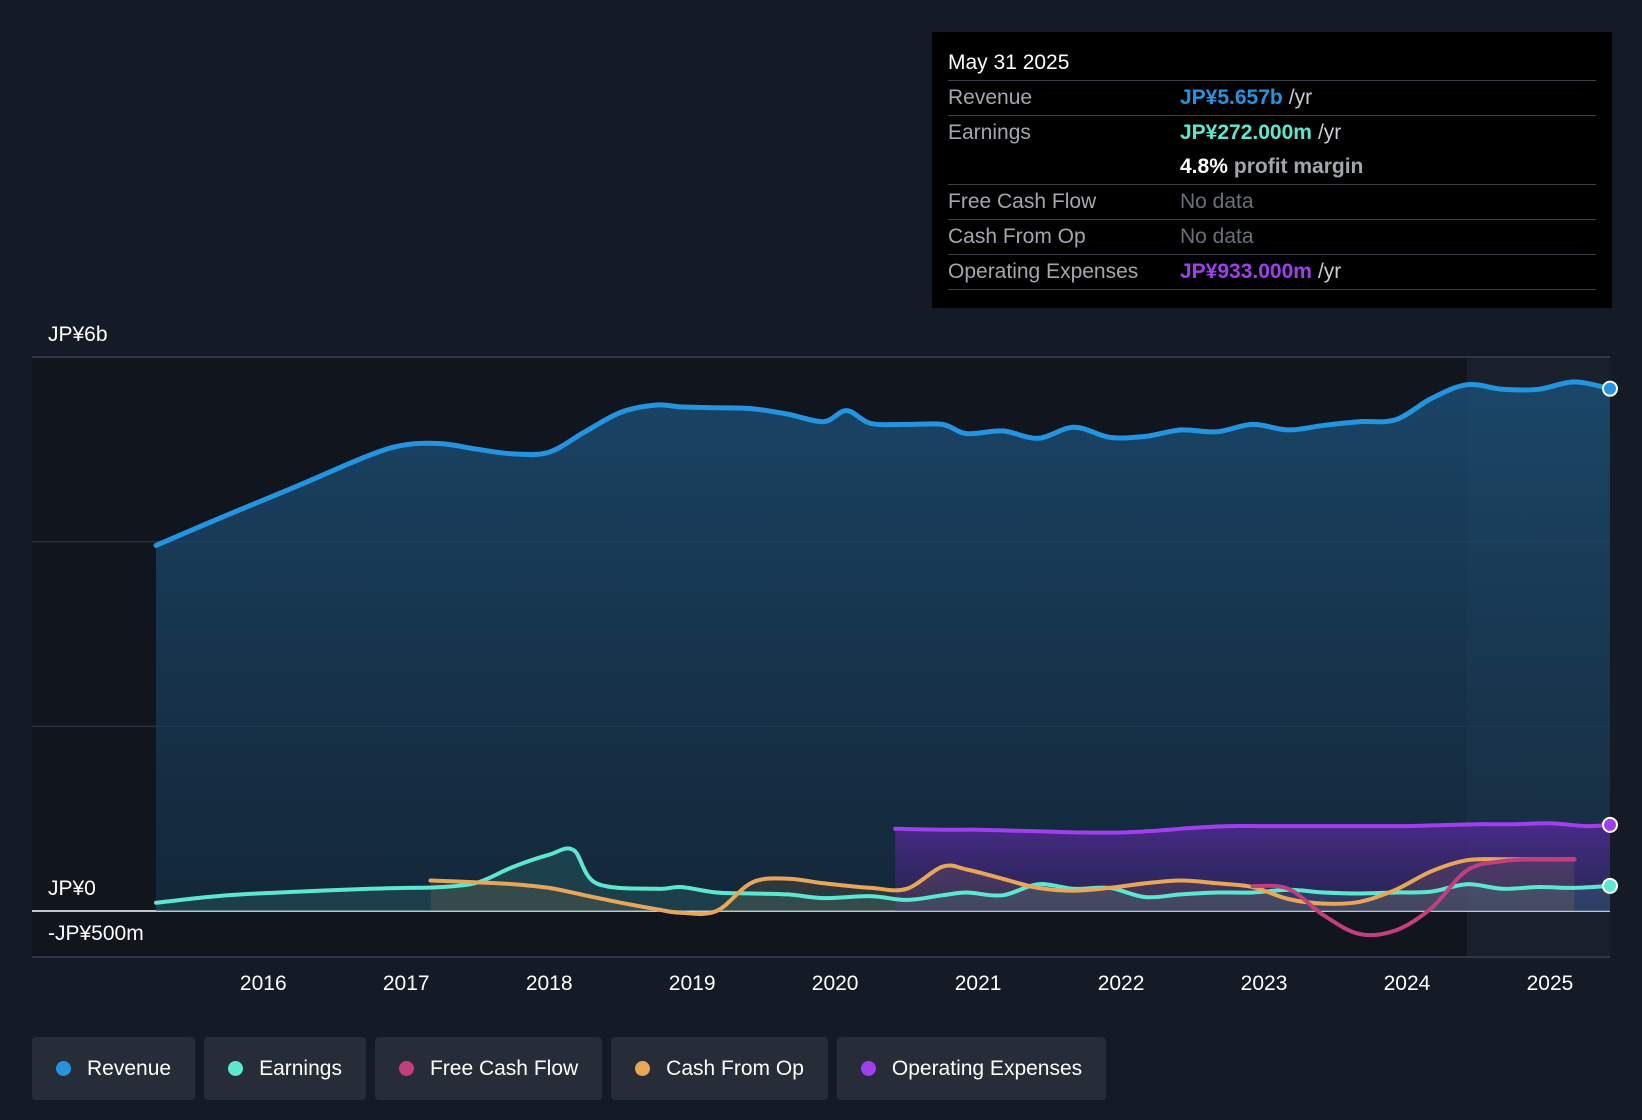 This screenshot has width=1642, height=1120. Describe the element at coordinates (1043, 271) in the screenshot. I see `tooltip-opex-label: Operating Expenses` at that location.